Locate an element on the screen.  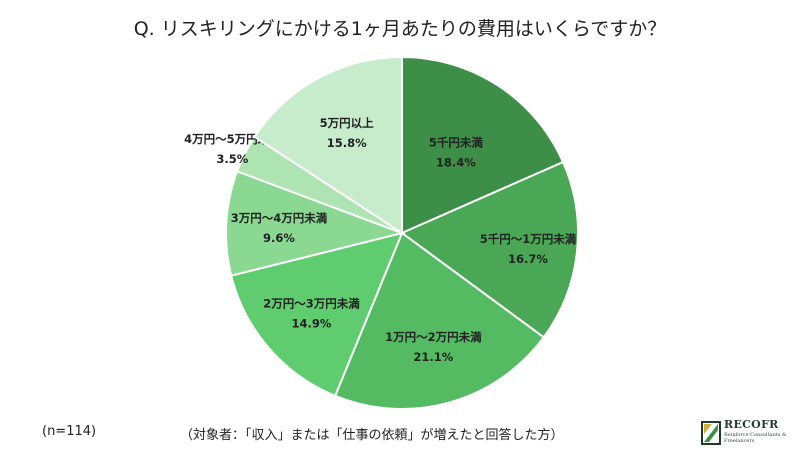
chart-title: Q. リスキリングにかける1ヶ月あたりの費用はいくらですか？ is located at coordinates (400, 29).